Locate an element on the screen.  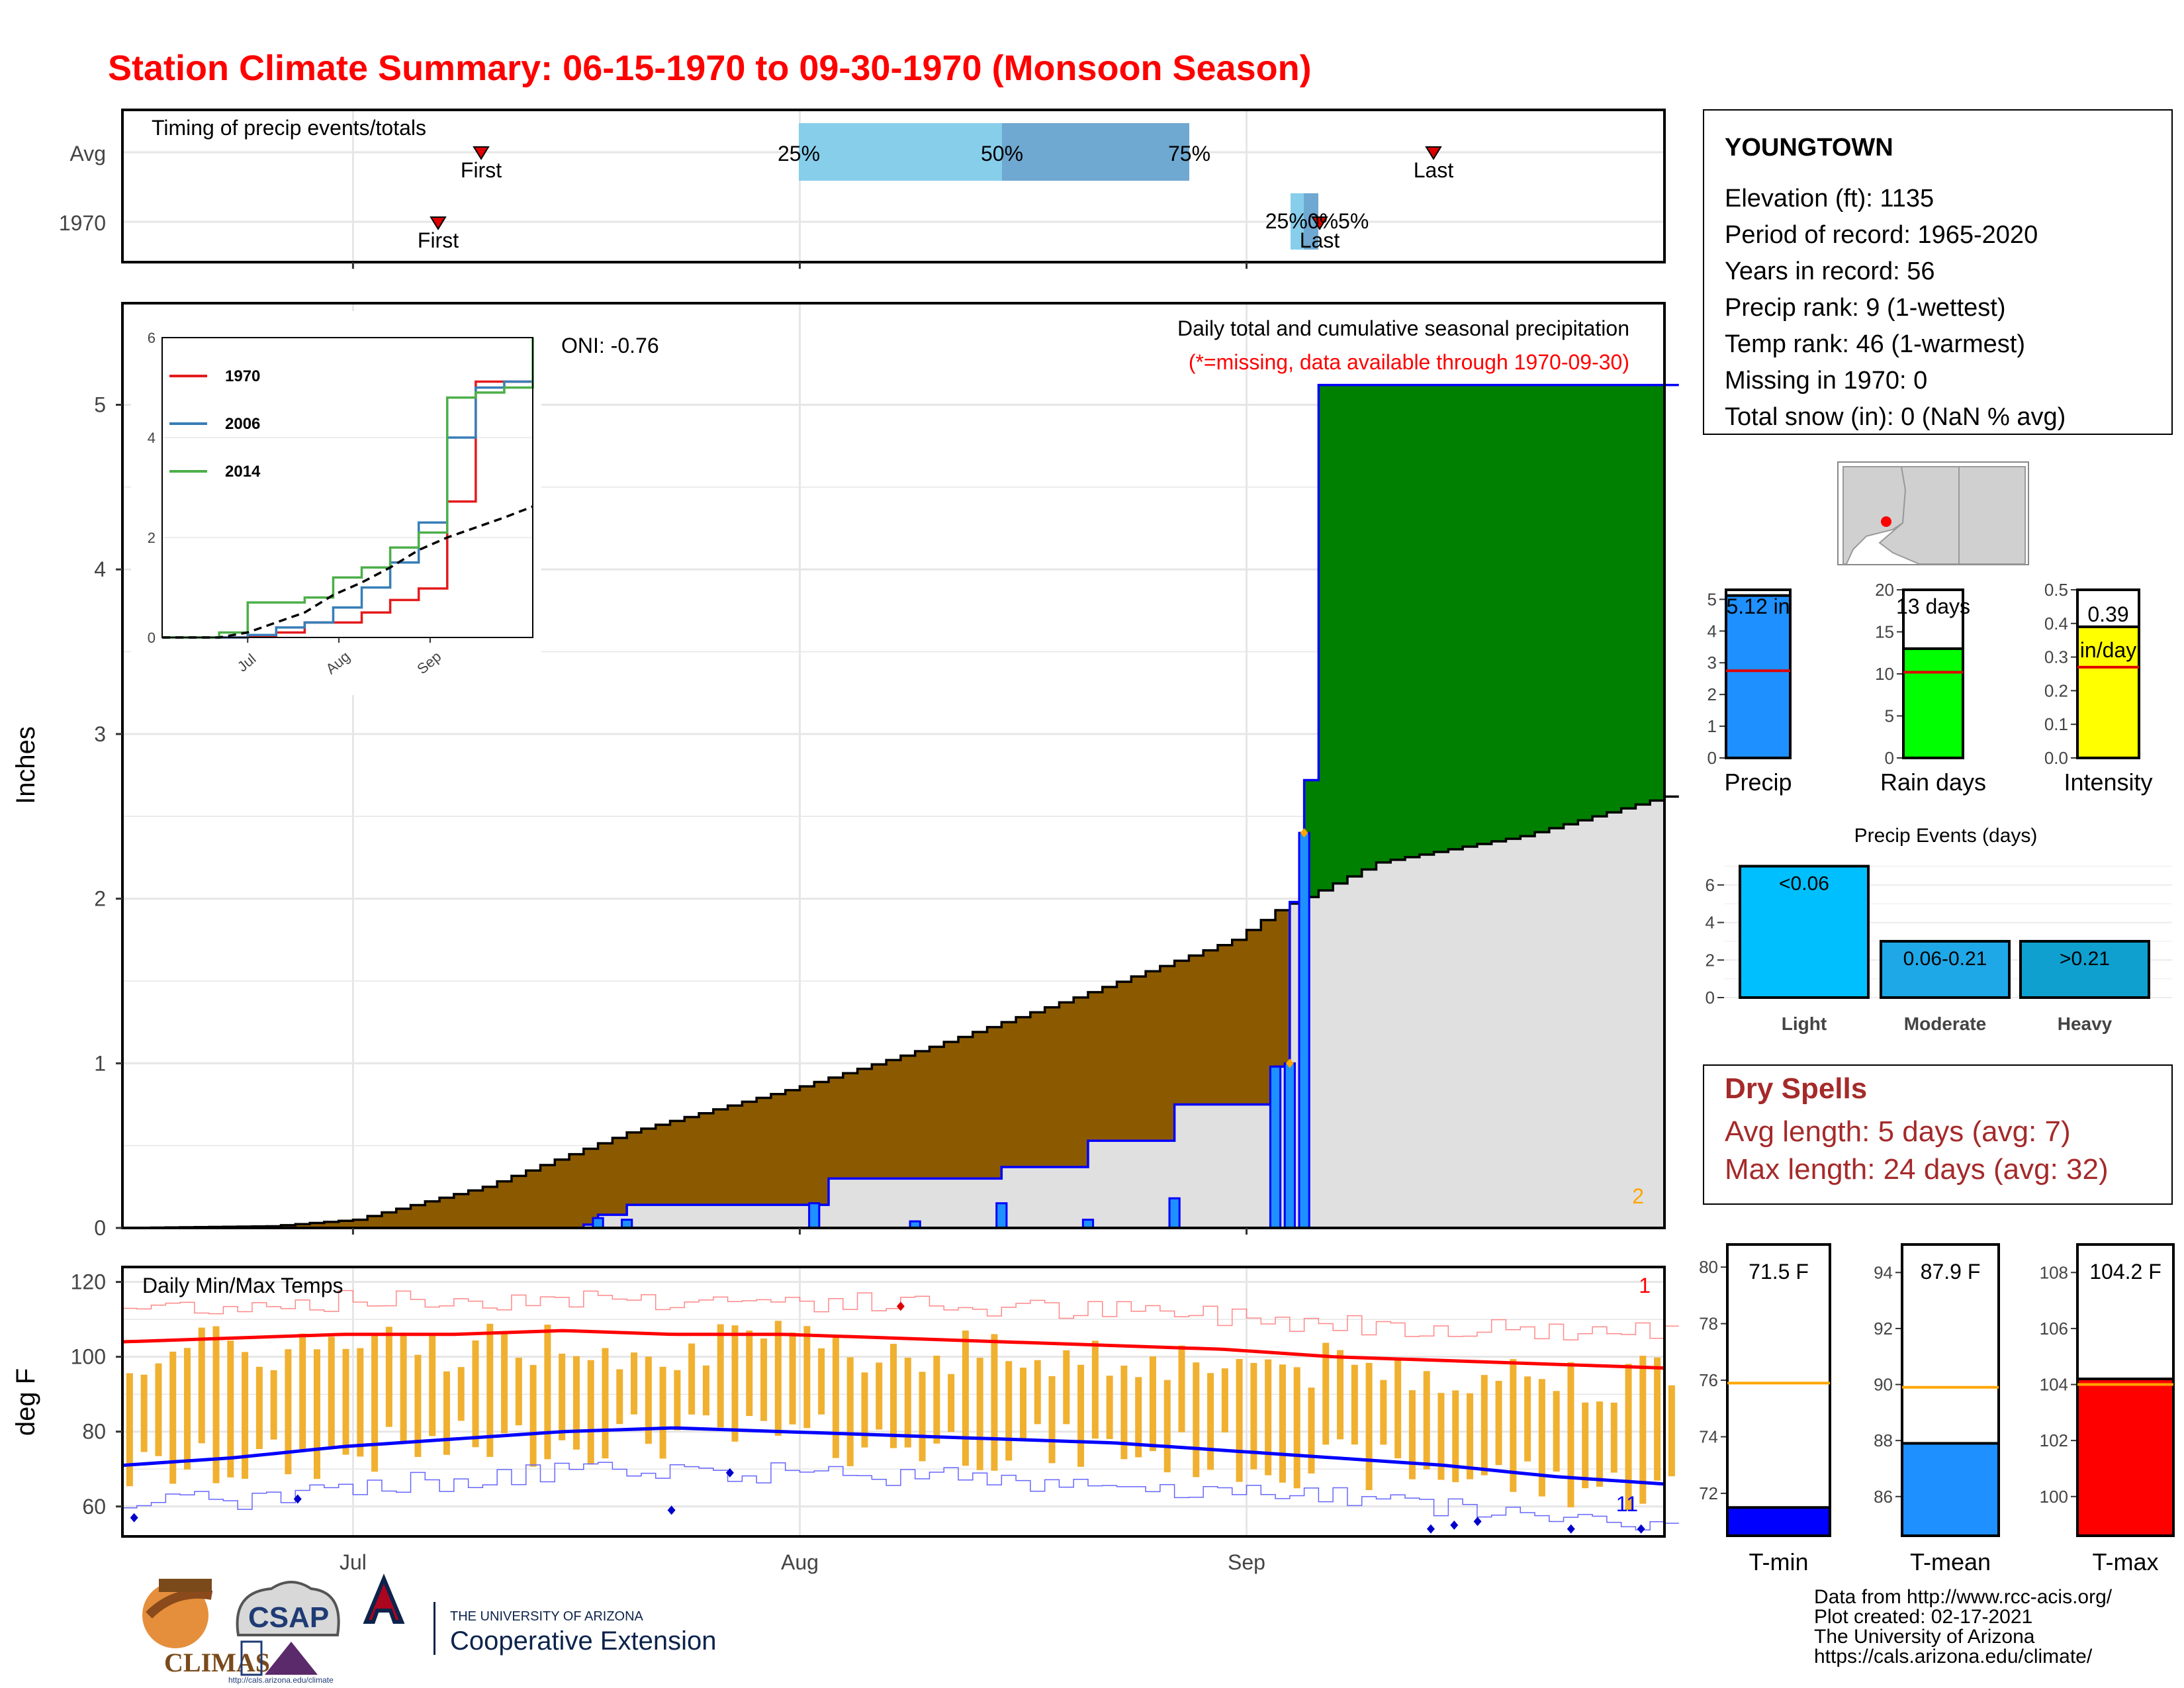
small-y-tick-label: 94 is located at coordinates (1883, 1272).